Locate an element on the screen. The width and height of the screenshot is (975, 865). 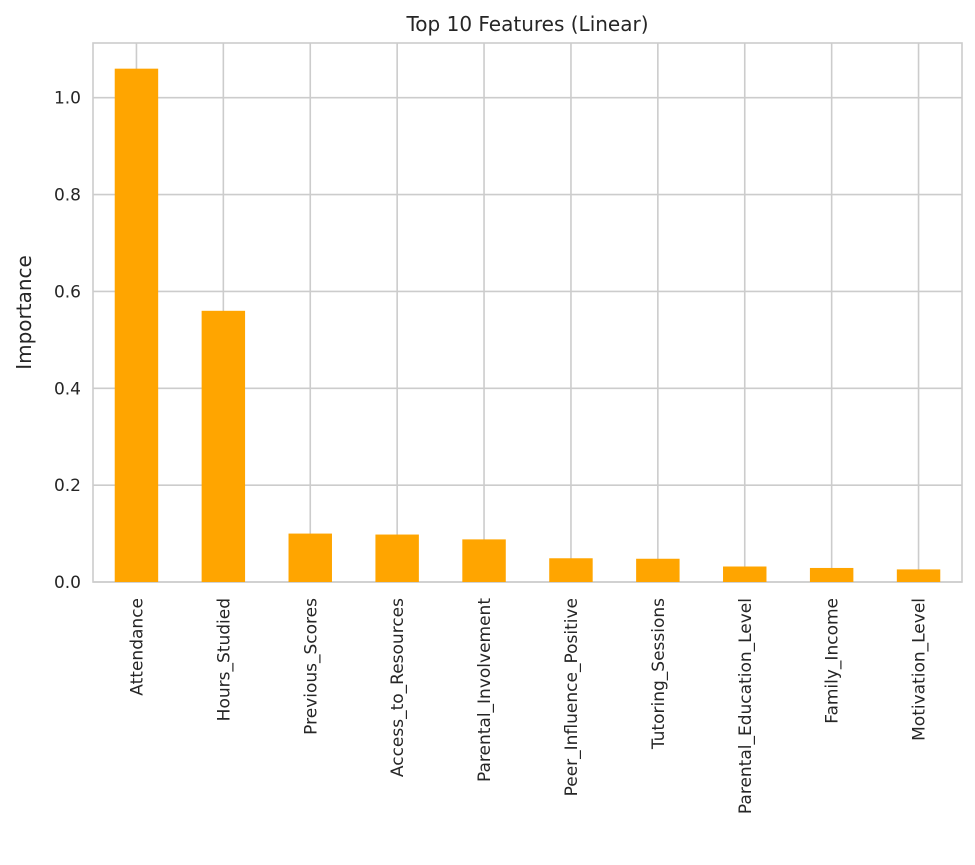
x-tick-label: Parental_Education_Level is located at coordinates (746, 706).